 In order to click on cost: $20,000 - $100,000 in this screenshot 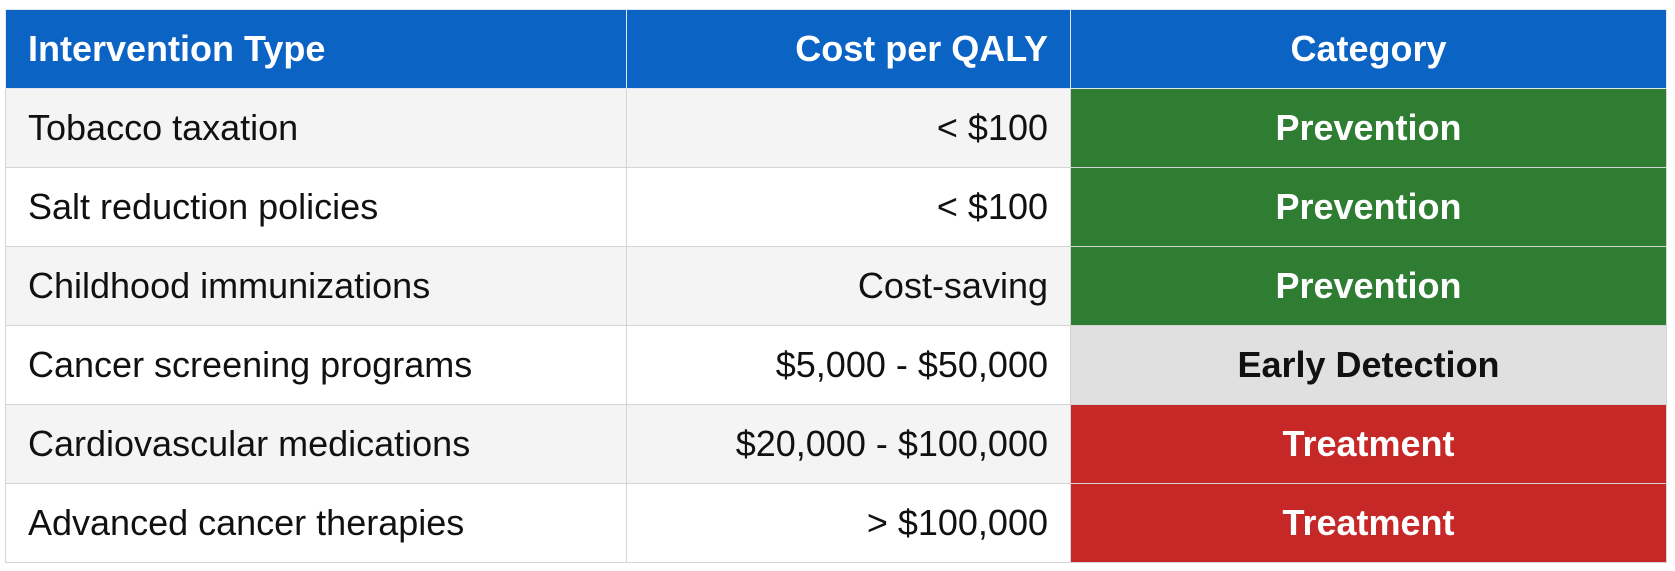, I will do `click(848, 444)`.